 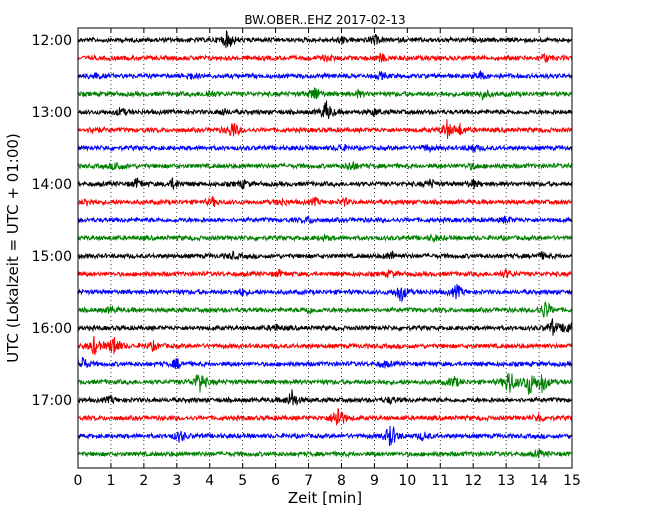 I want to click on x-tick-label: 14, so click(x=539, y=481).